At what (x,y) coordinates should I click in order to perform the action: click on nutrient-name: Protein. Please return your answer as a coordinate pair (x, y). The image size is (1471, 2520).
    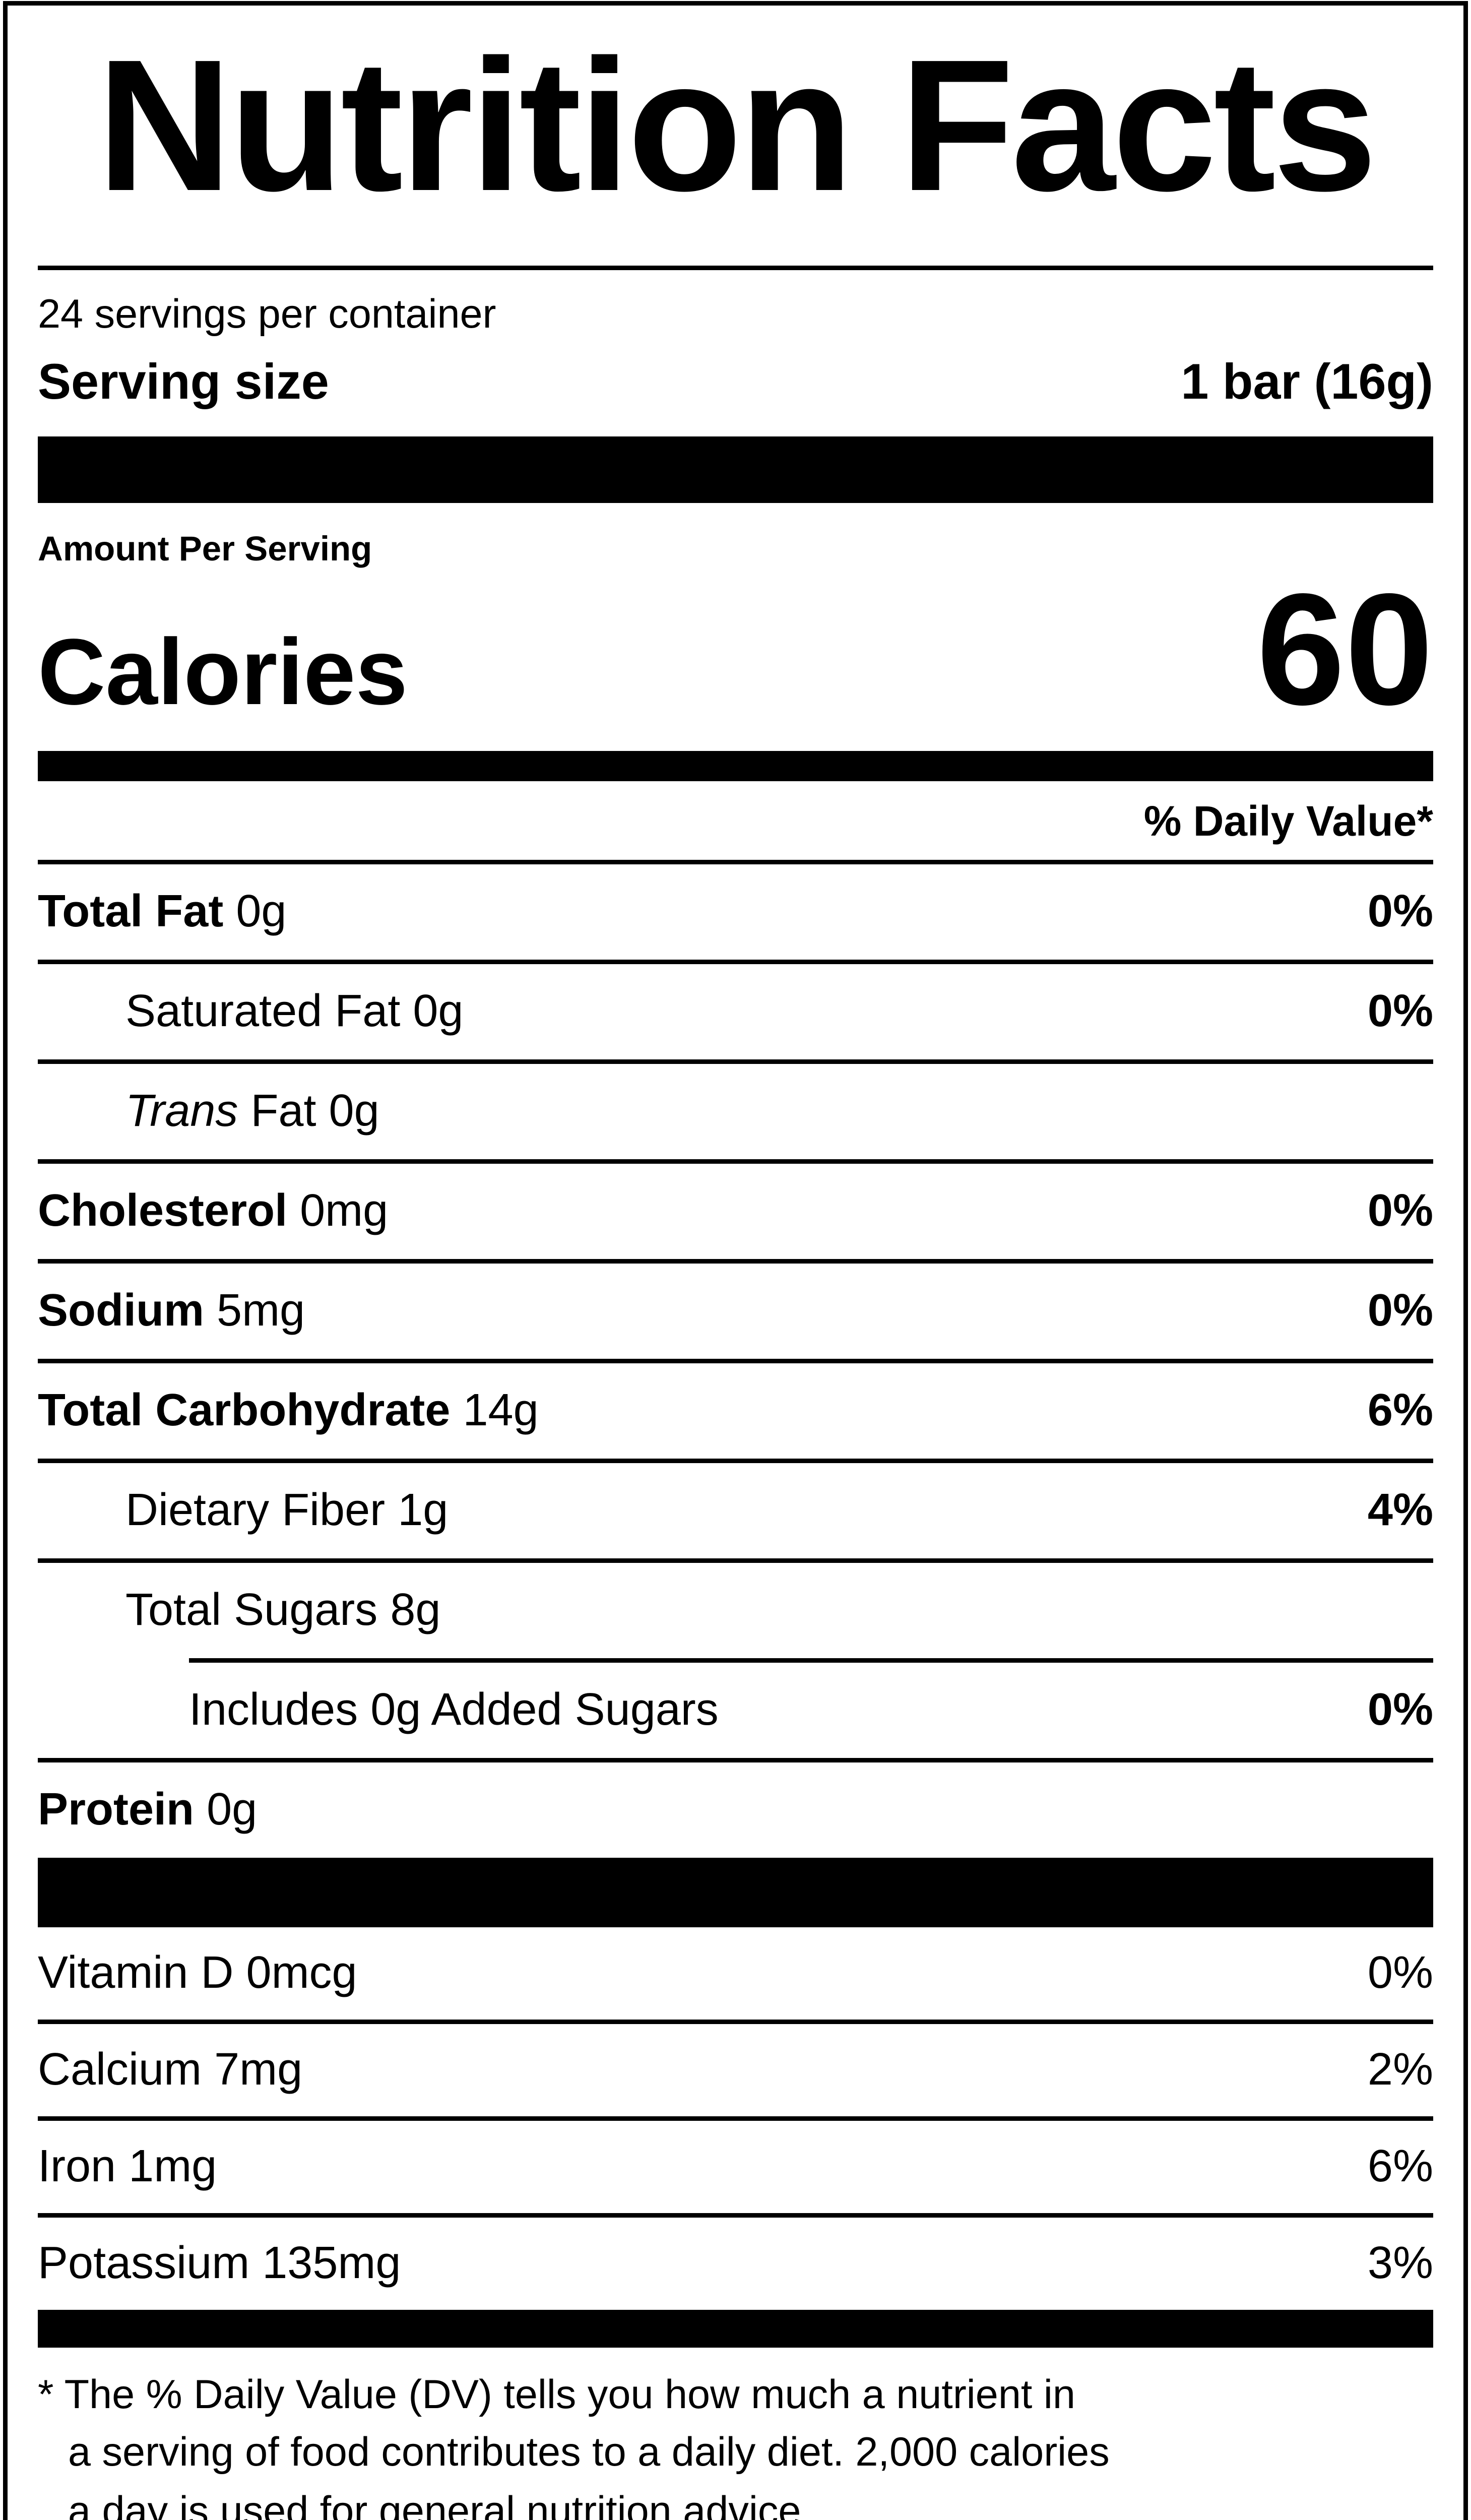
    Looking at the image, I should click on (116, 1811).